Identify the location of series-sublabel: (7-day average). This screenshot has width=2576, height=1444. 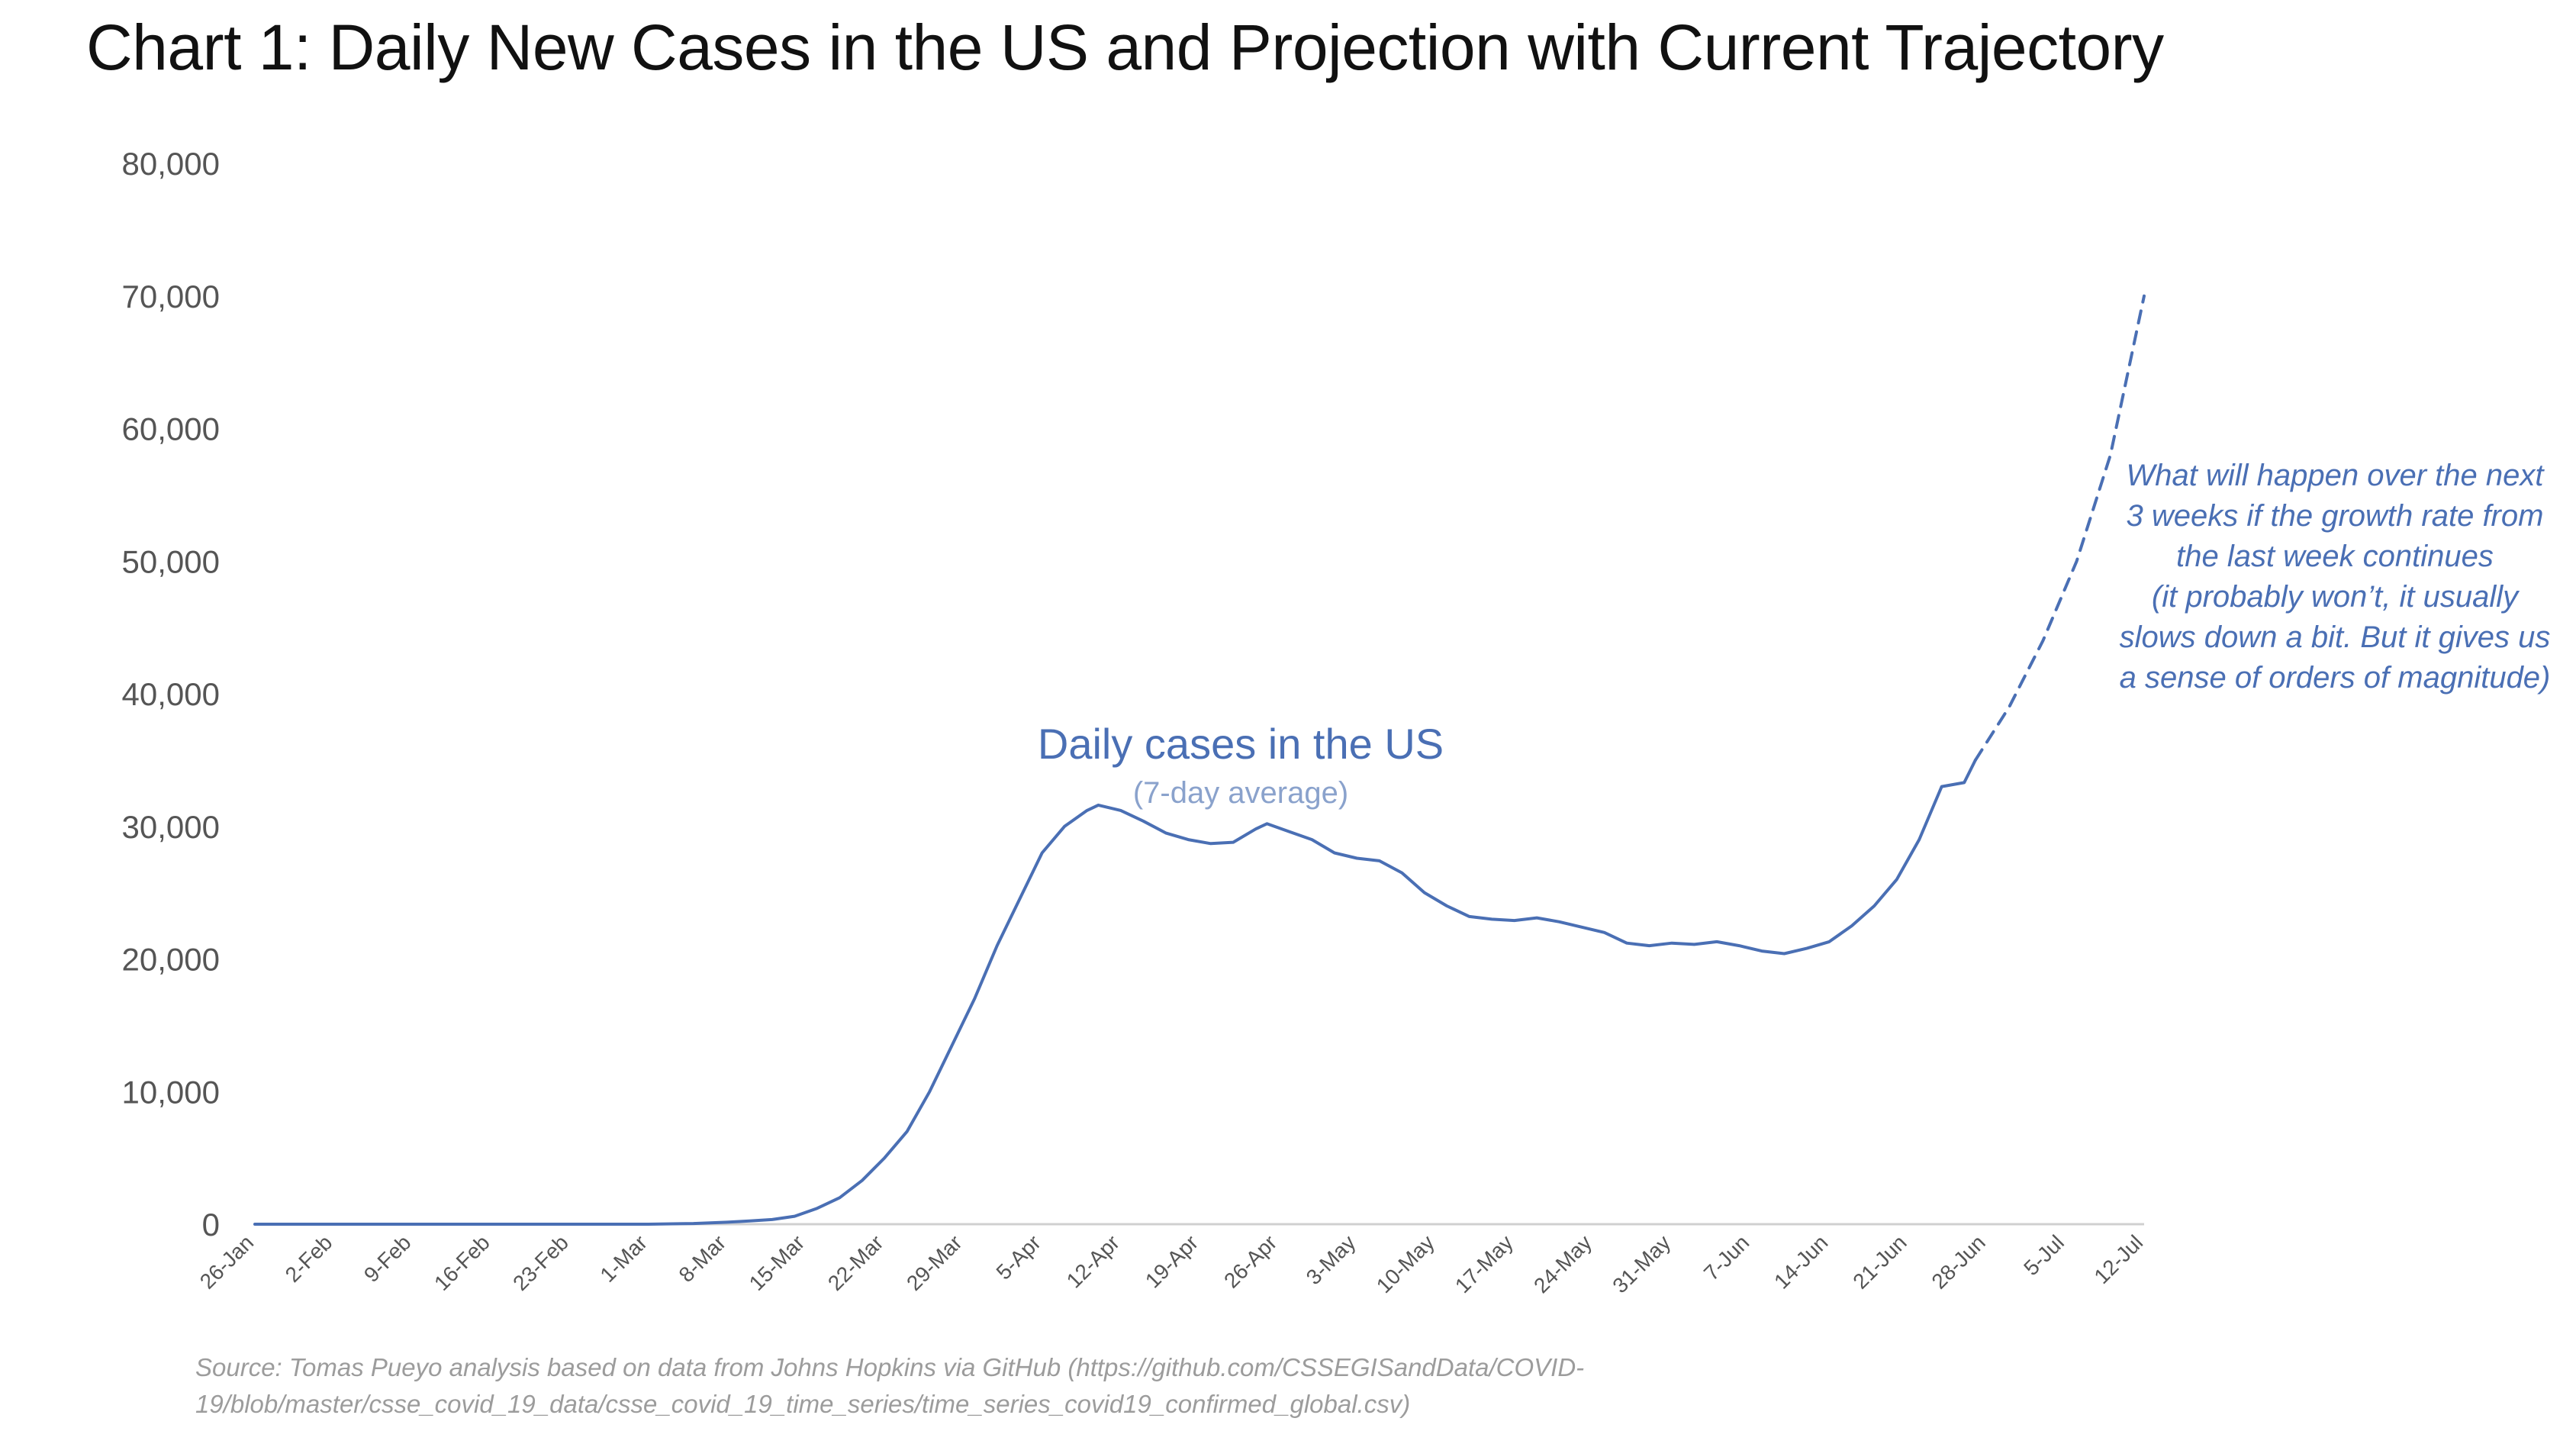
(1240, 793).